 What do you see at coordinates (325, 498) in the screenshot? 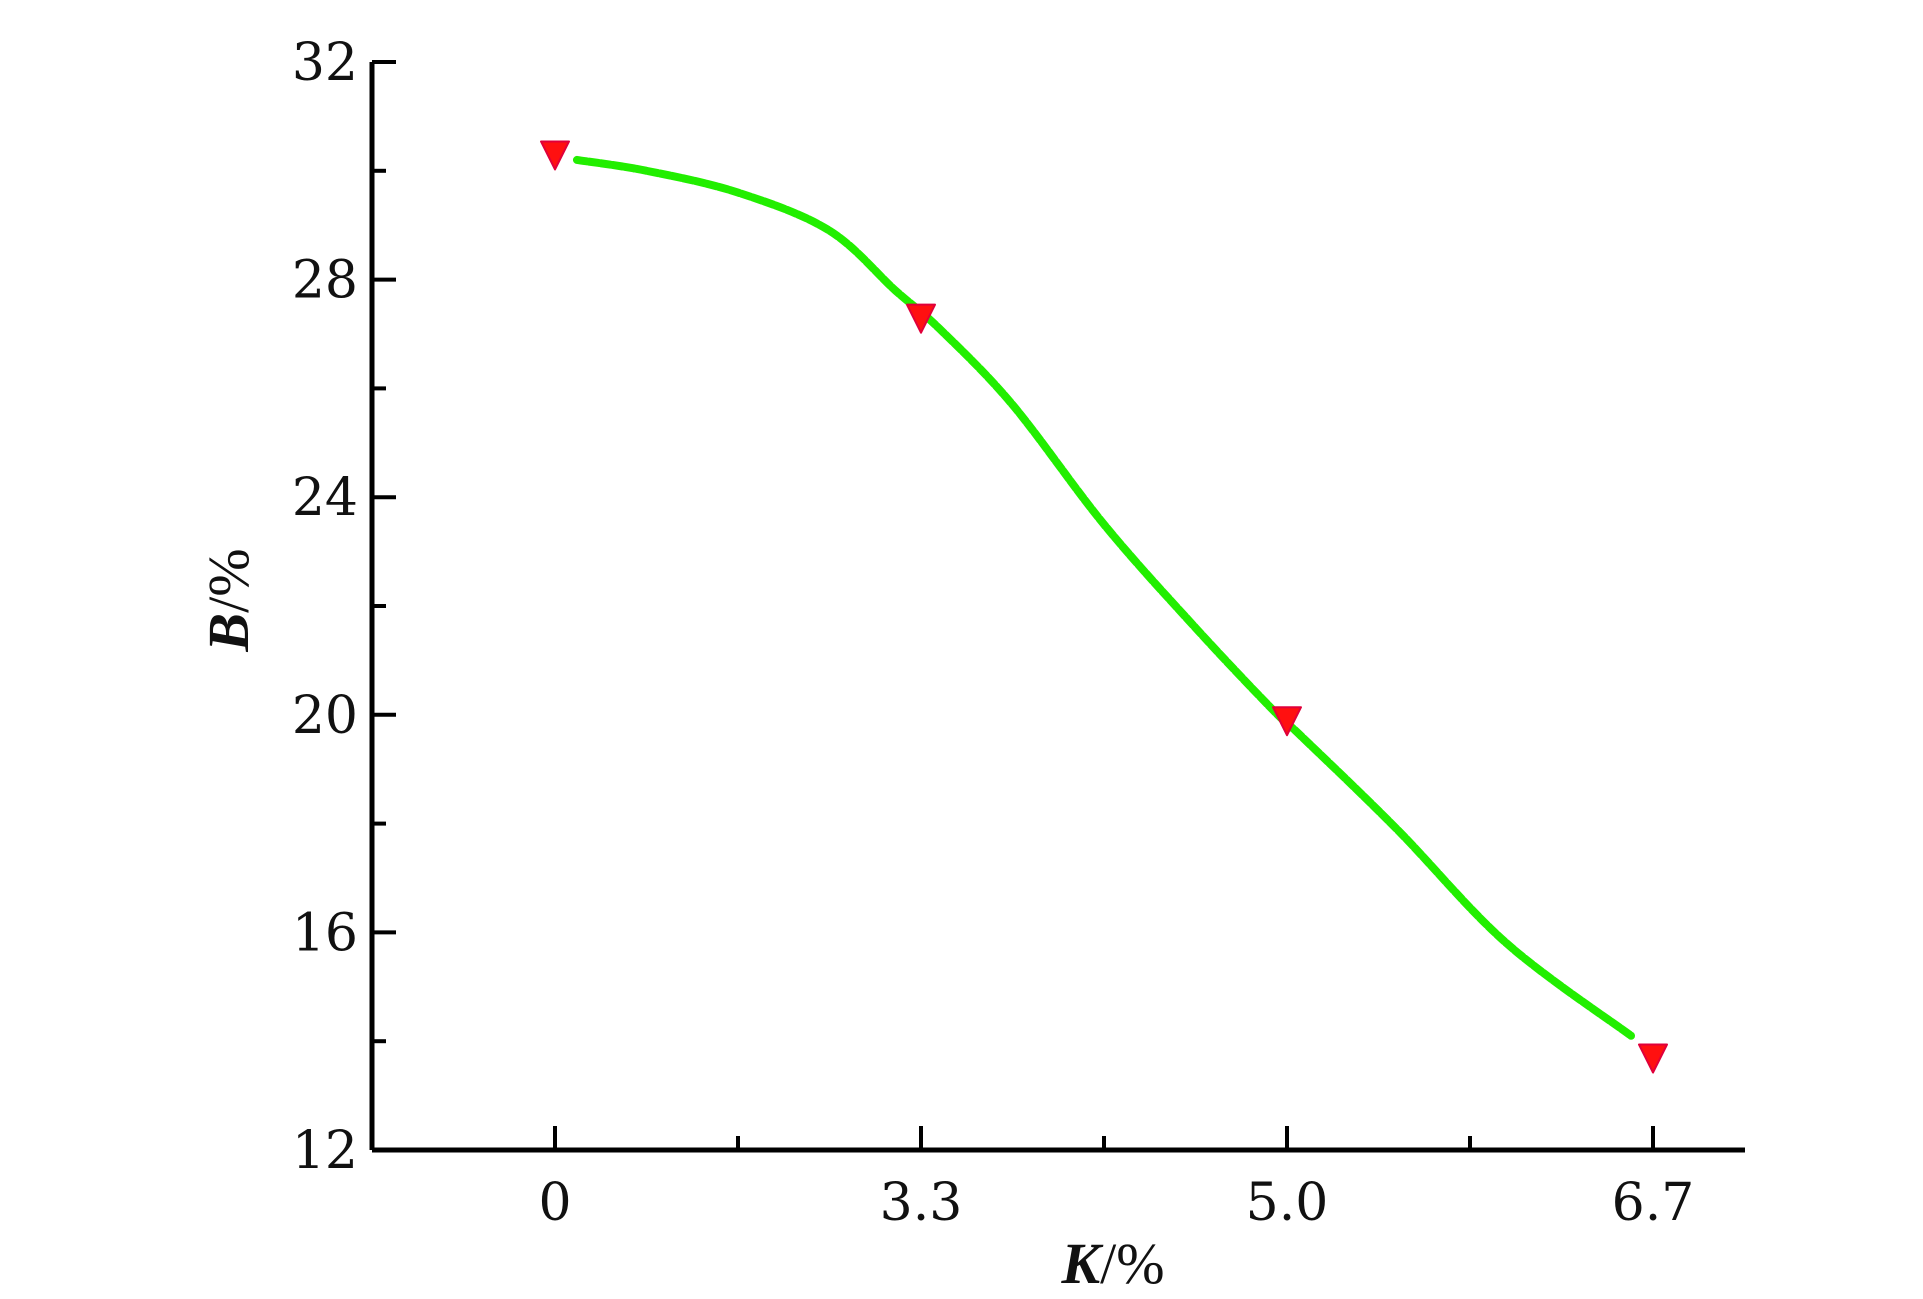
I see `y-tick-label: 24` at bounding box center [325, 498].